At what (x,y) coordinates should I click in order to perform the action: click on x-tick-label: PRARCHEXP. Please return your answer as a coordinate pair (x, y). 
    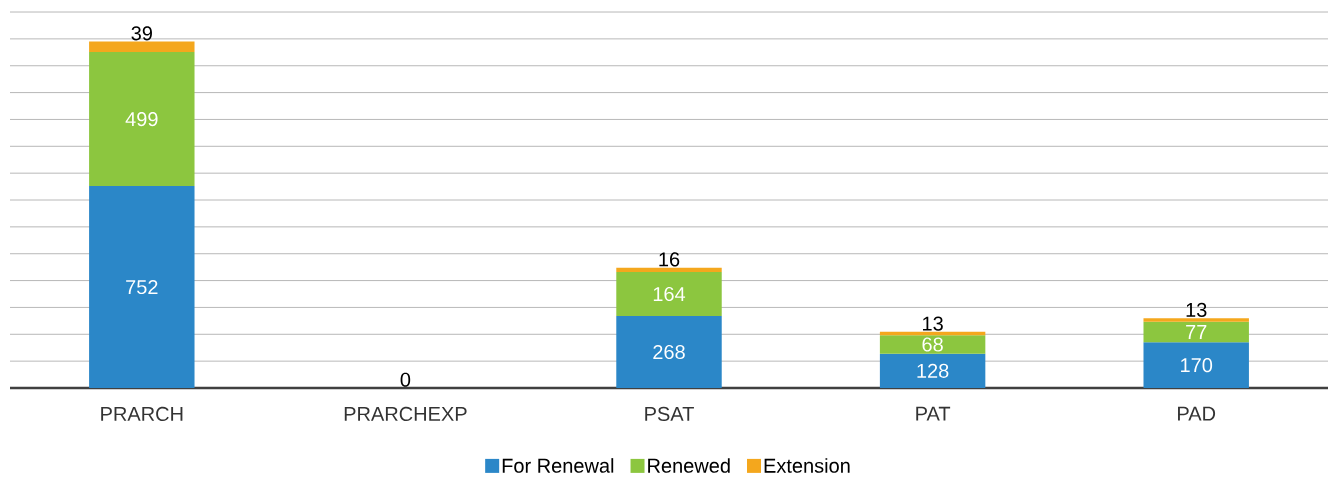
    Looking at the image, I should click on (405, 414).